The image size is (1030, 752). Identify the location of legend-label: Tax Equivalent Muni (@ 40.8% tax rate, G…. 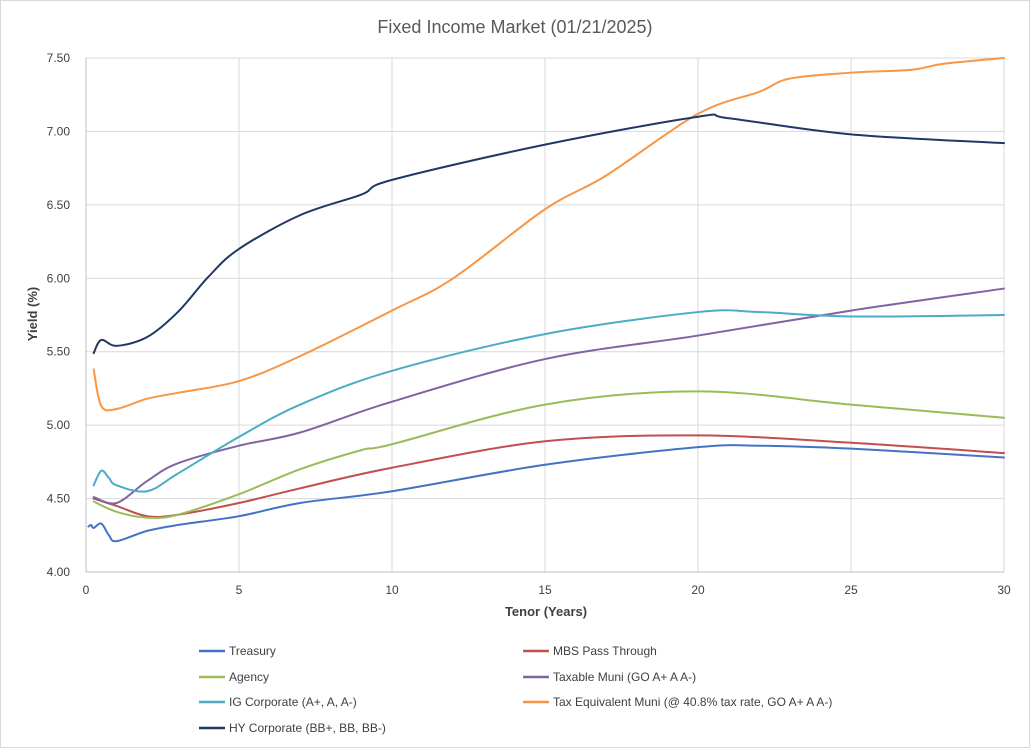
(692, 702).